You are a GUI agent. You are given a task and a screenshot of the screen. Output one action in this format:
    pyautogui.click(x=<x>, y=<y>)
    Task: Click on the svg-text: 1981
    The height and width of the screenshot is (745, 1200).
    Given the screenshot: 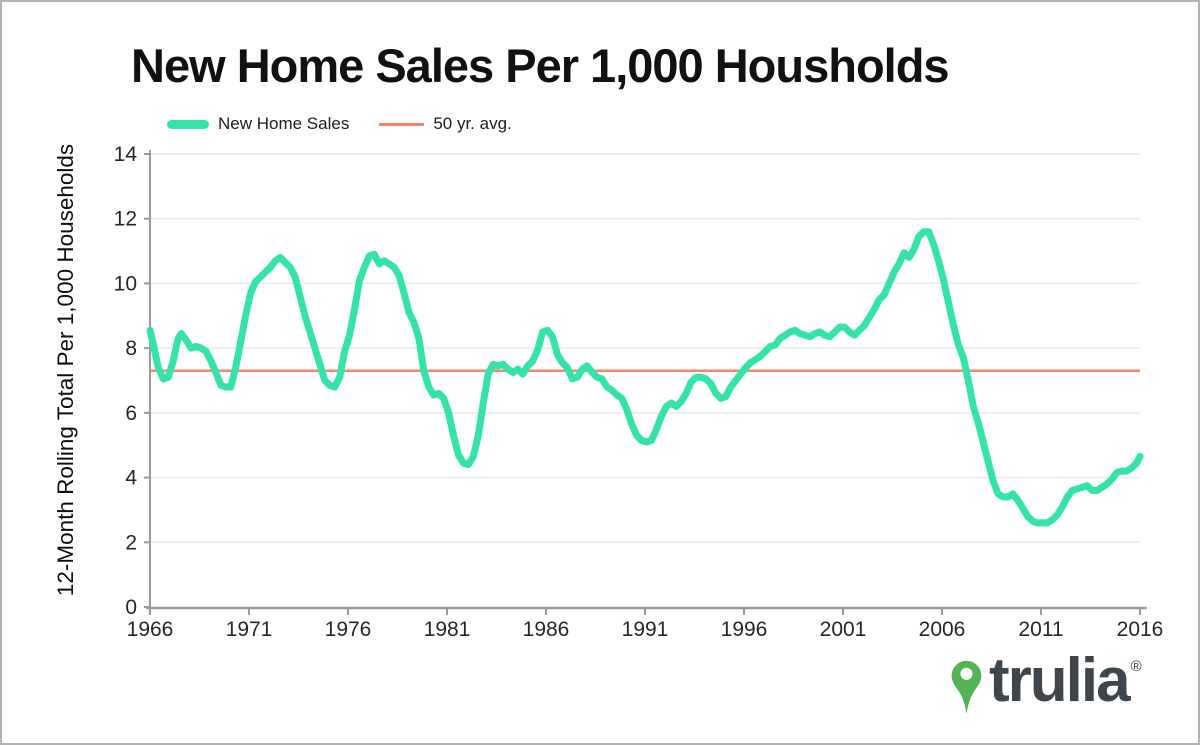 What is the action you would take?
    pyautogui.click(x=447, y=629)
    